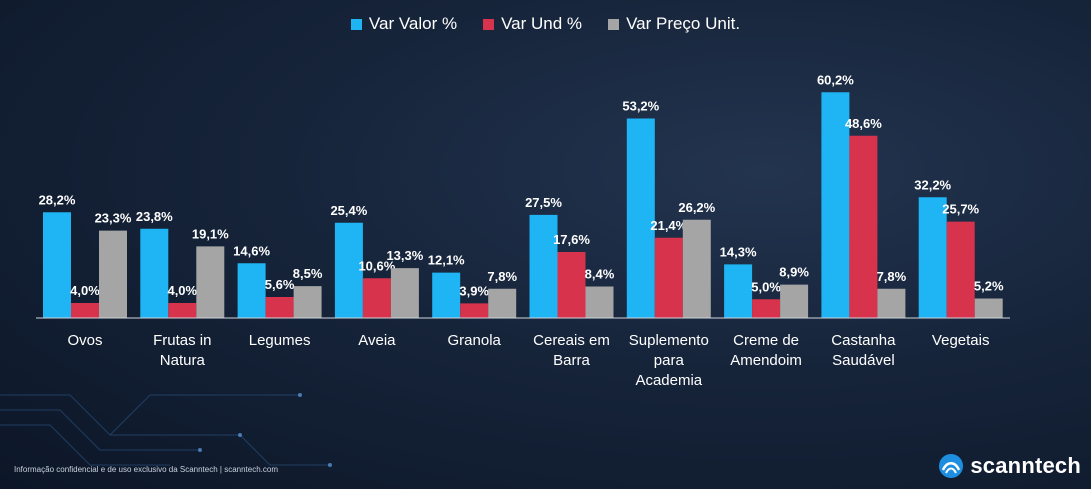  I want to click on legend-swatch-var-und, so click(489, 24).